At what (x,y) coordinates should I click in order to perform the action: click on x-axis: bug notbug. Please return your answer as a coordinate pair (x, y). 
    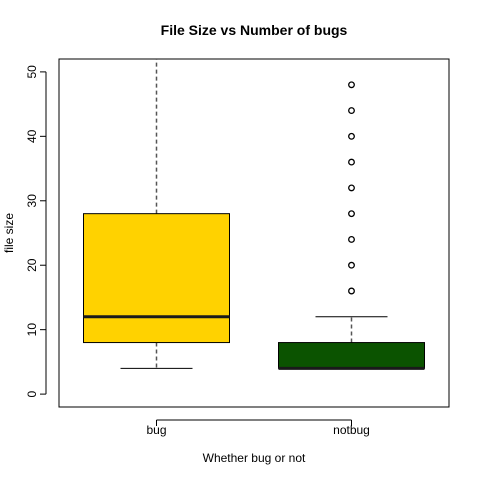
    Looking at the image, I should click on (258, 428).